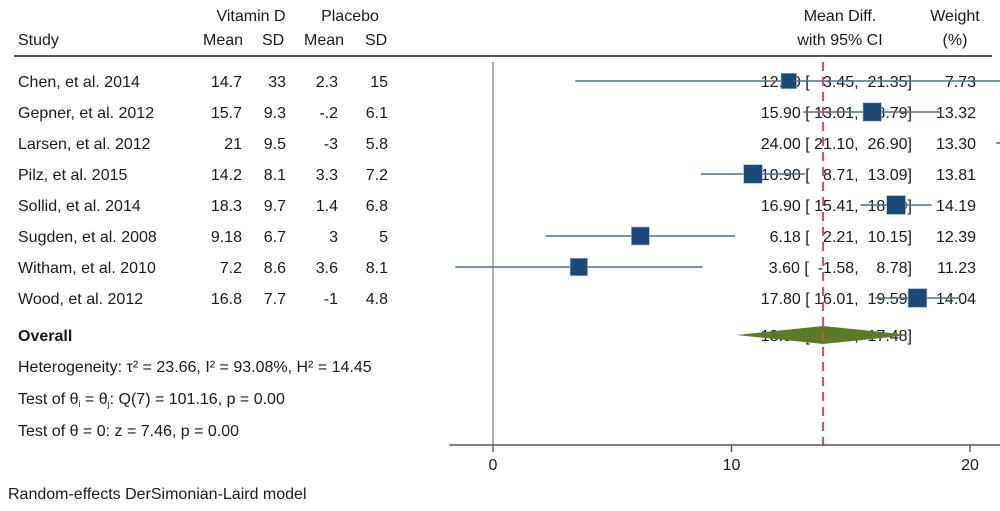  What do you see at coordinates (87, 237) in the screenshot?
I see `study-name: Sugden, et al. 2008` at bounding box center [87, 237].